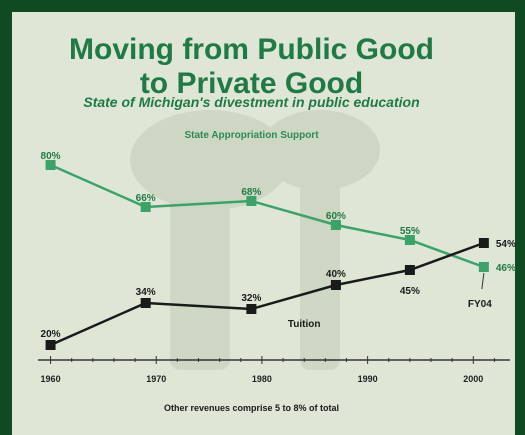 This screenshot has width=525, height=435. What do you see at coordinates (51, 334) in the screenshot?
I see `tuition-value-label: 20%` at bounding box center [51, 334].